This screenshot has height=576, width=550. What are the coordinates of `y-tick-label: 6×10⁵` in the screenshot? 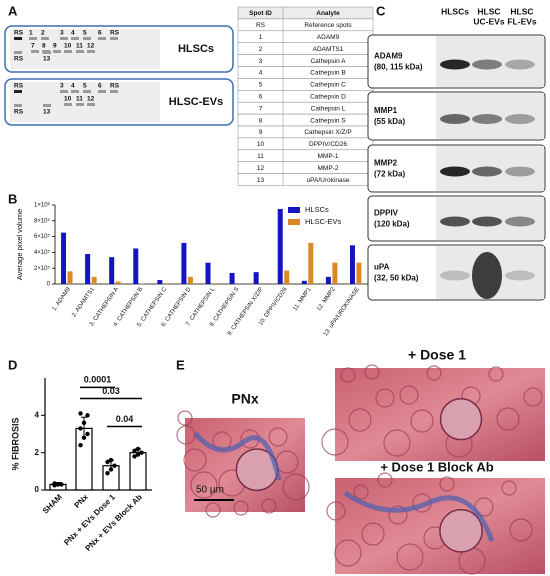 It's located at (42, 236).